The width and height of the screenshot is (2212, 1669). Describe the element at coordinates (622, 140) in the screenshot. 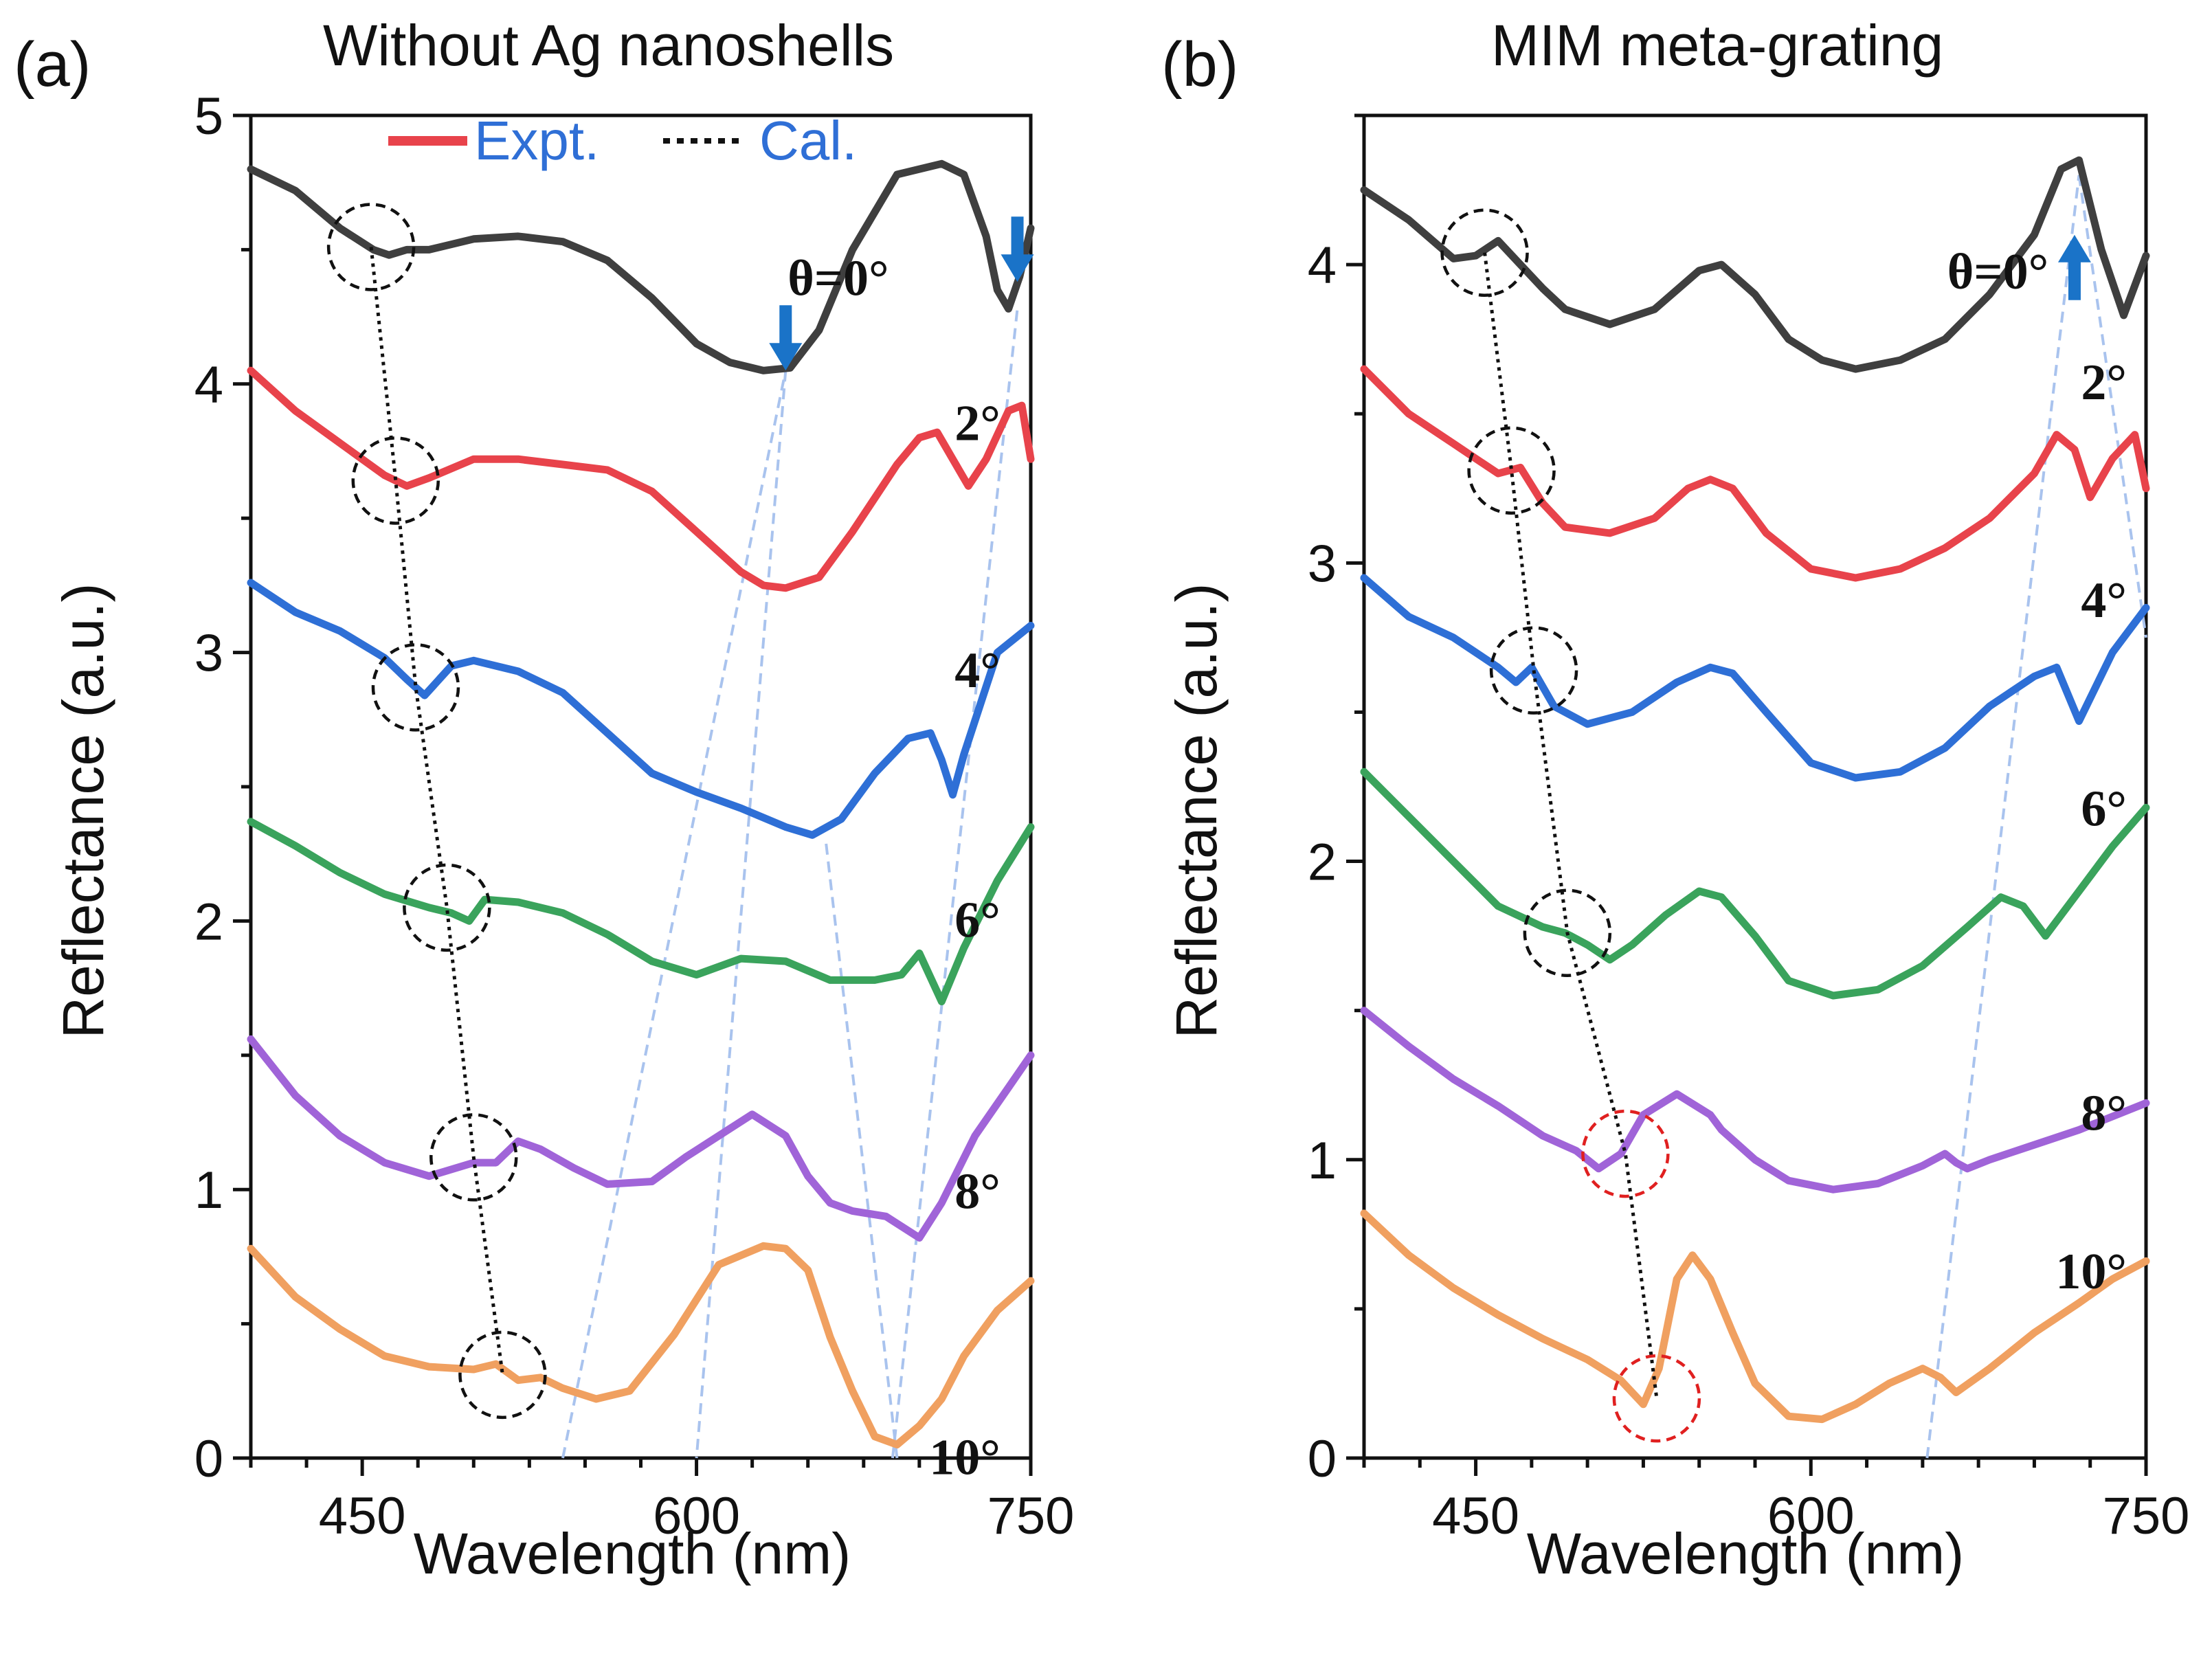

I see `legend: Expt. Cal.` at that location.